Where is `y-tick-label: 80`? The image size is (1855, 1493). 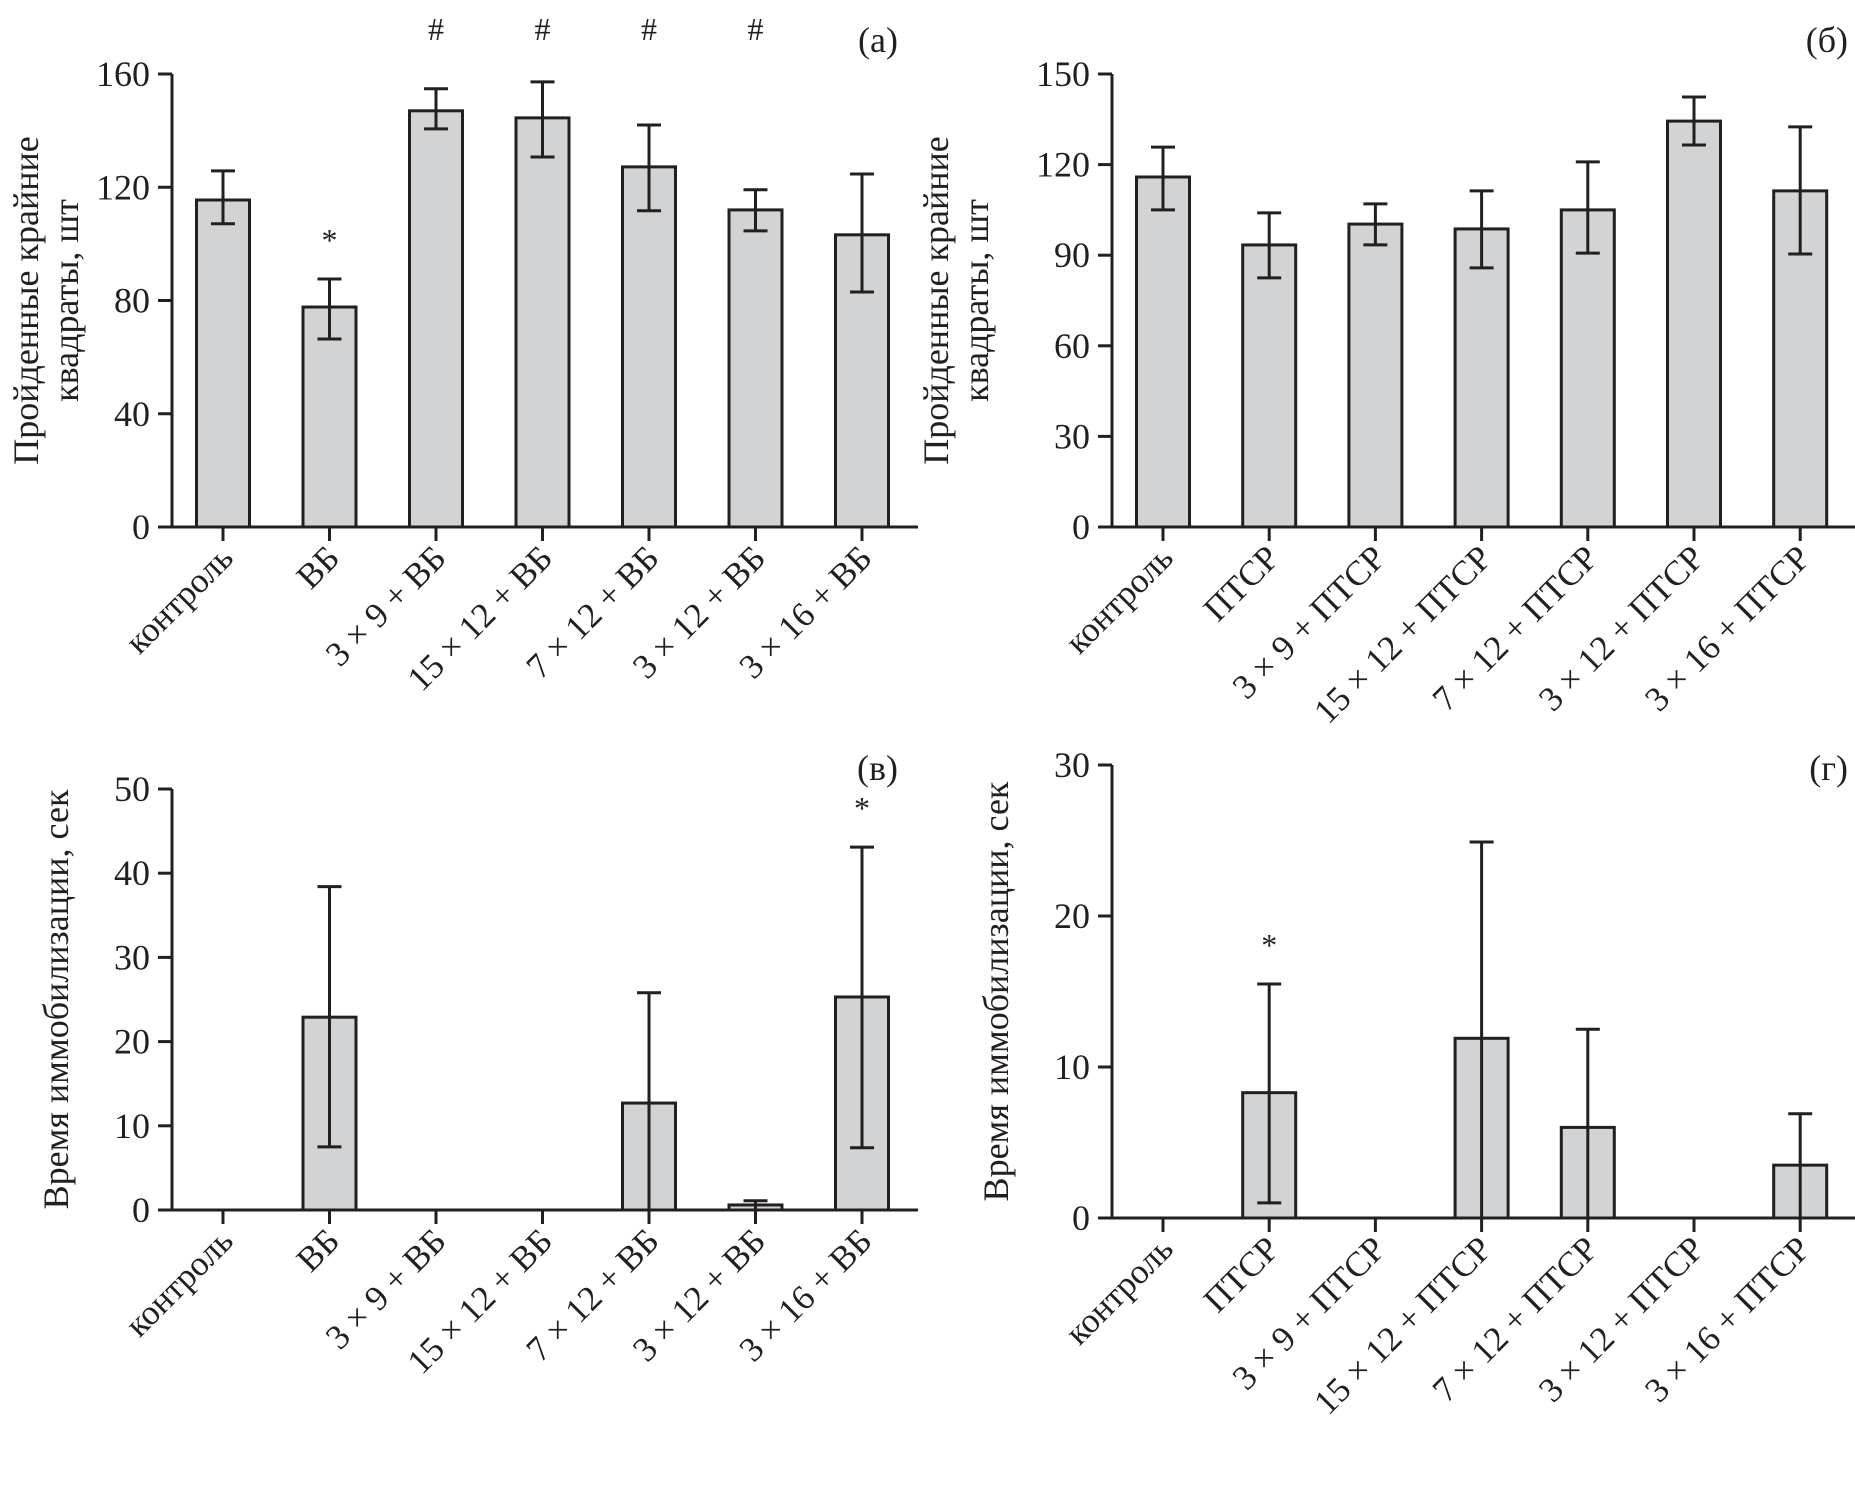
y-tick-label: 80 is located at coordinates (132, 301).